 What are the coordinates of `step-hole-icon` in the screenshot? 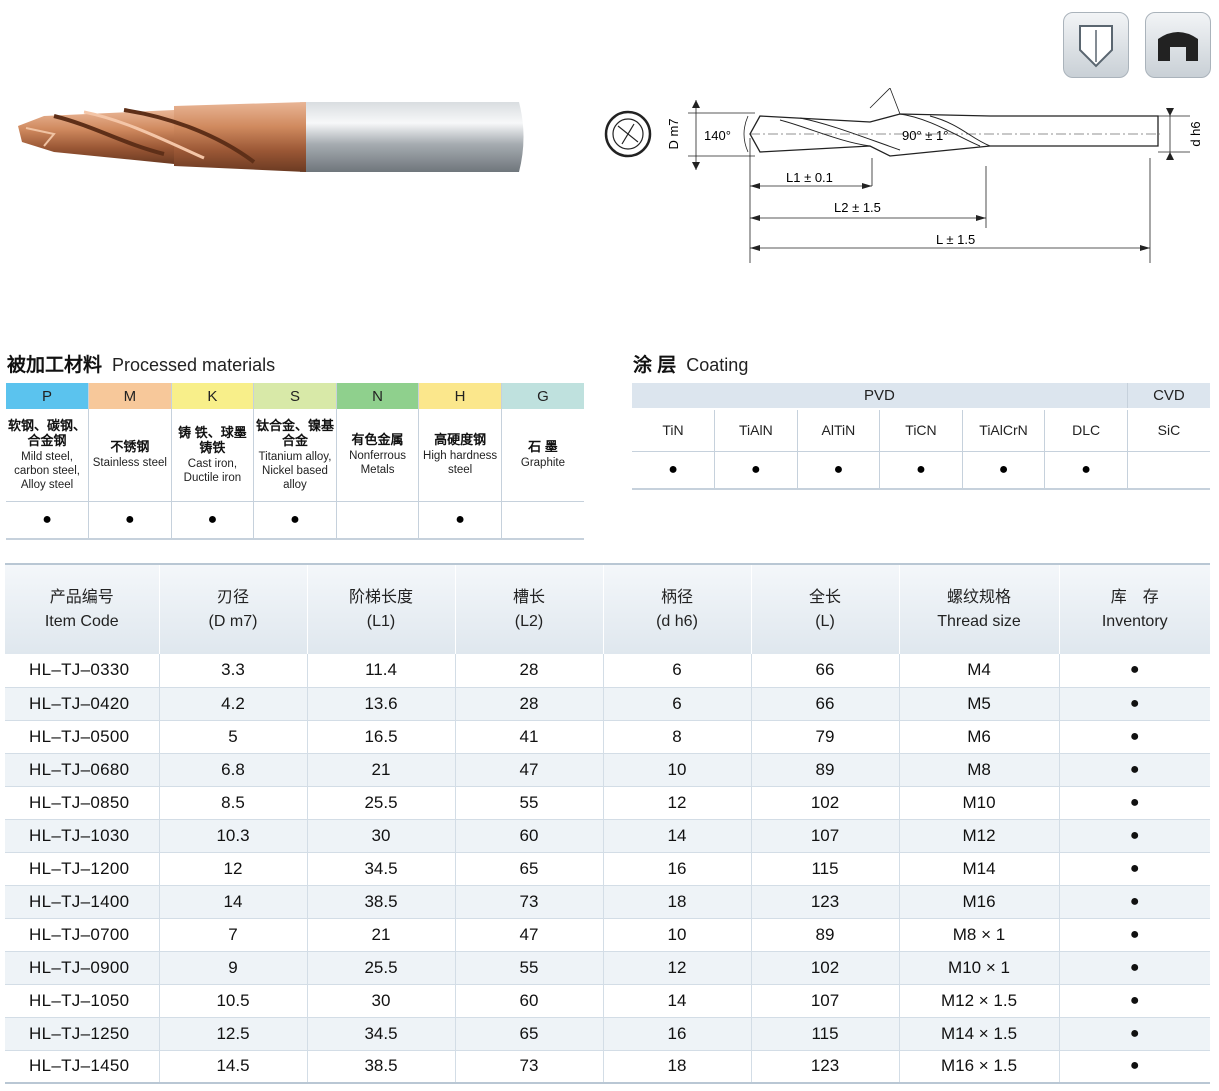 It's located at (1178, 45).